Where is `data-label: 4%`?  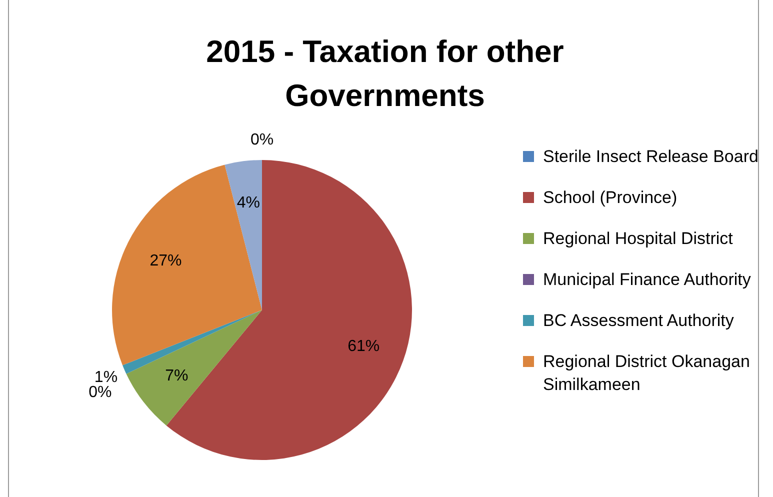 data-label: 4% is located at coordinates (248, 203).